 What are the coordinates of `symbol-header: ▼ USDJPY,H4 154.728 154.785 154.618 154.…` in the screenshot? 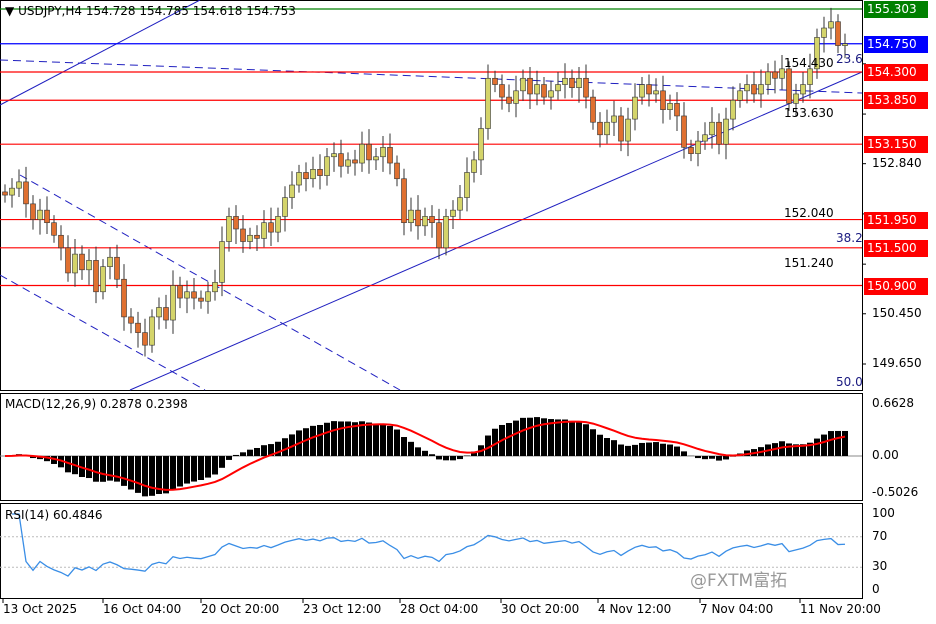 It's located at (150, 11).